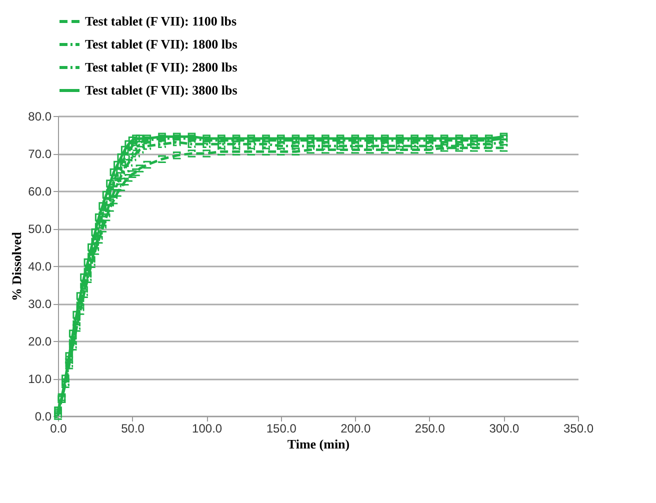  Describe the element at coordinates (207, 429) in the screenshot. I see `x-tick-label: 100.0` at that location.